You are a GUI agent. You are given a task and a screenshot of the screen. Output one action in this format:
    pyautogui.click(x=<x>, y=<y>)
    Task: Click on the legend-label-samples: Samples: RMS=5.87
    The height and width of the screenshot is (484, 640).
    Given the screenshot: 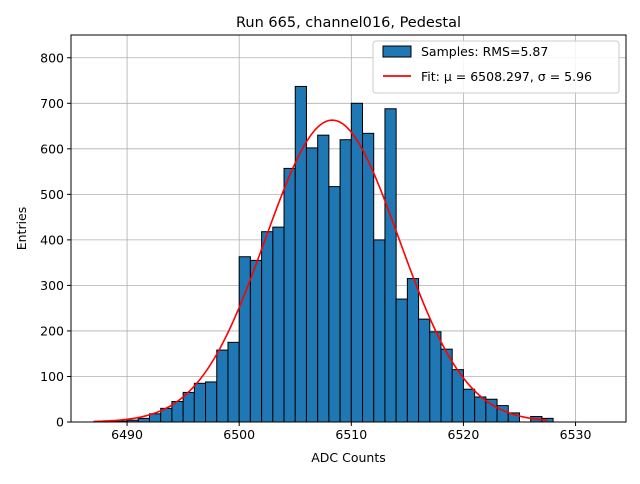 What is the action you would take?
    pyautogui.click(x=484, y=51)
    